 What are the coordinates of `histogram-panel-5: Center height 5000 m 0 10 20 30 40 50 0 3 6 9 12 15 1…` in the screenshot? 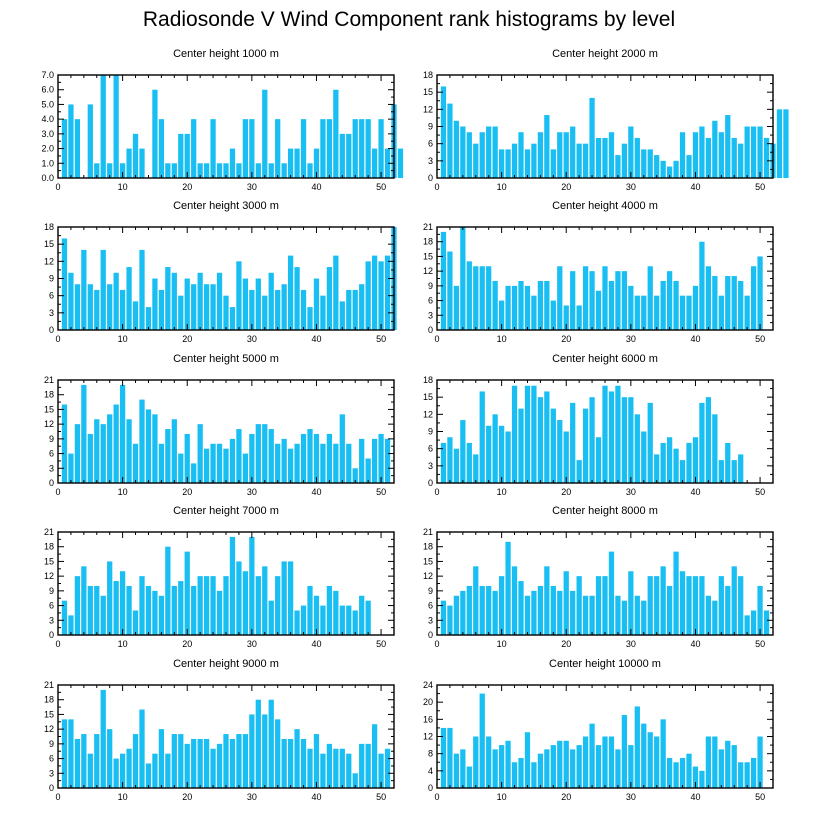 It's located at (219, 425).